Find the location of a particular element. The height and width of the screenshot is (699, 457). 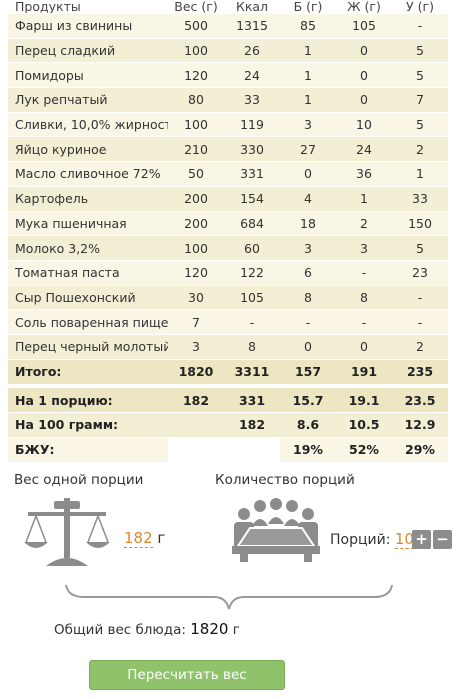

table-cell: 154 is located at coordinates (252, 198).